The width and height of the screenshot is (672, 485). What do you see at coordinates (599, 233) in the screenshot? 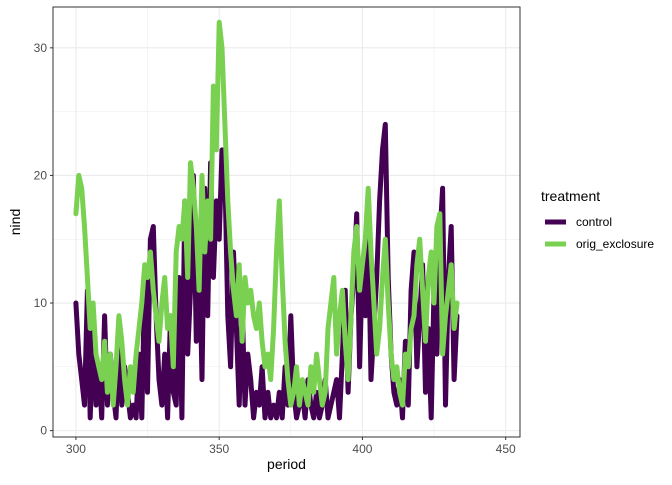
I see `legend-items: control orig_exclosure` at bounding box center [599, 233].